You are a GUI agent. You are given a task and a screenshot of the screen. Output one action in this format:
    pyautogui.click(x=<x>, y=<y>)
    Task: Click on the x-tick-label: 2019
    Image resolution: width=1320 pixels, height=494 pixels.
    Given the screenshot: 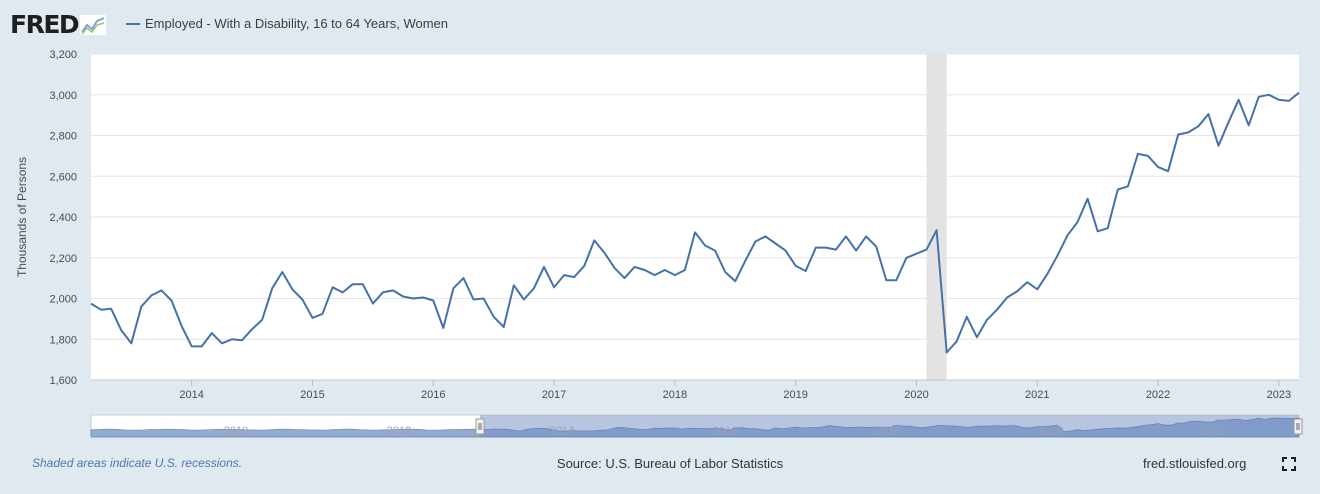 What is the action you would take?
    pyautogui.click(x=795, y=395)
    